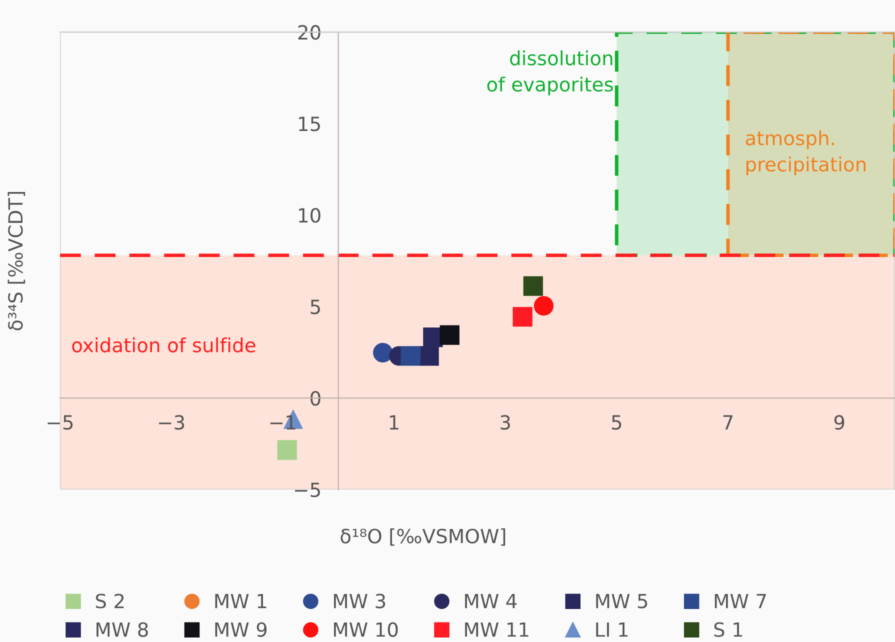 This screenshot has height=642, width=895. Describe the element at coordinates (612, 629) in the screenshot. I see `legend-label: LI 1` at that location.